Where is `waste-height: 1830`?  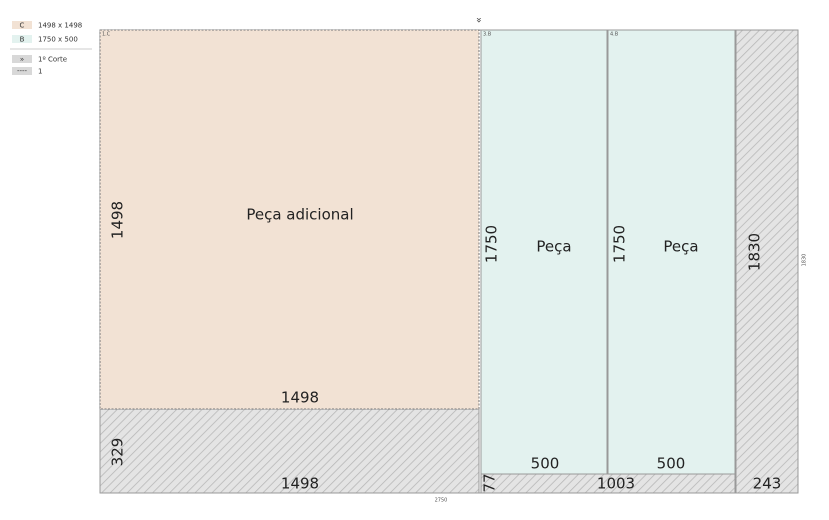
waste-height: 1830 is located at coordinates (755, 252).